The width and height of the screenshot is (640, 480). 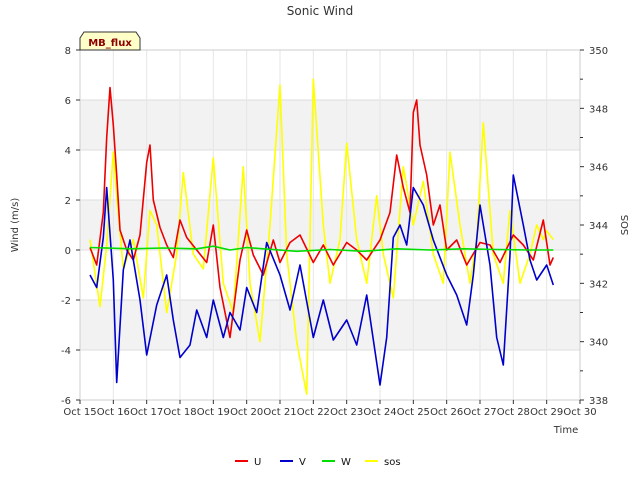 I want to click on legend-label: W, so click(x=346, y=462).